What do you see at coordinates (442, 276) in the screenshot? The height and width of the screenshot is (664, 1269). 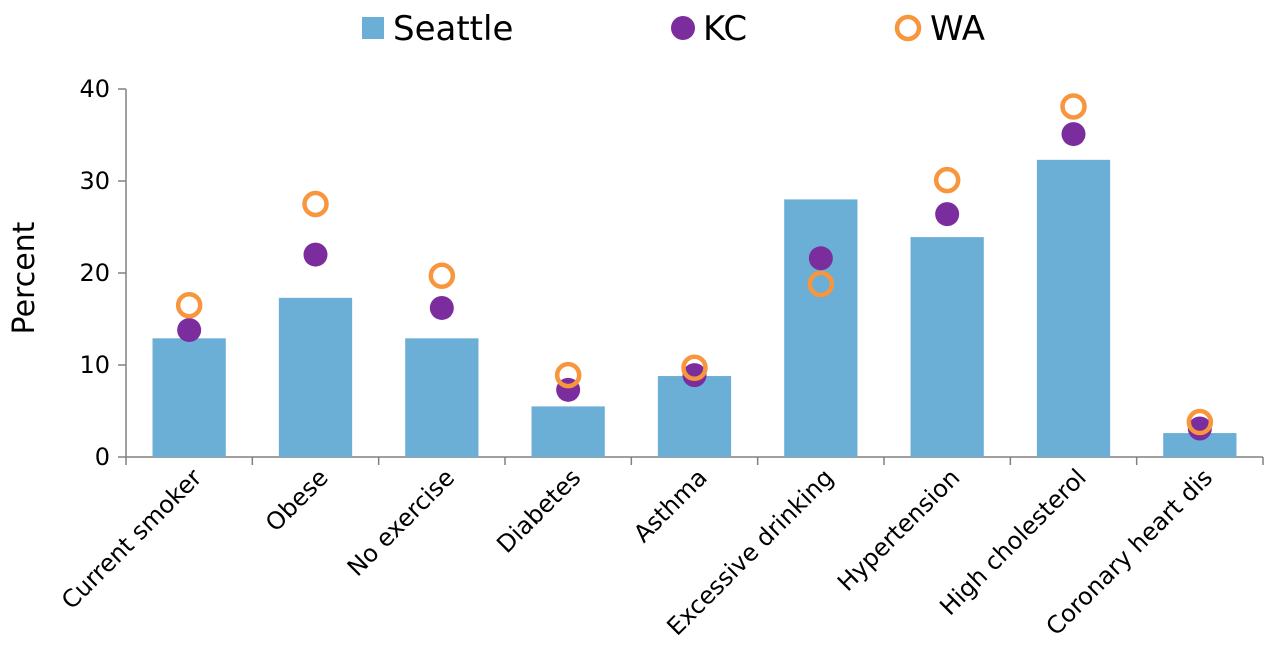 I see `marker-wa-no-exercise` at bounding box center [442, 276].